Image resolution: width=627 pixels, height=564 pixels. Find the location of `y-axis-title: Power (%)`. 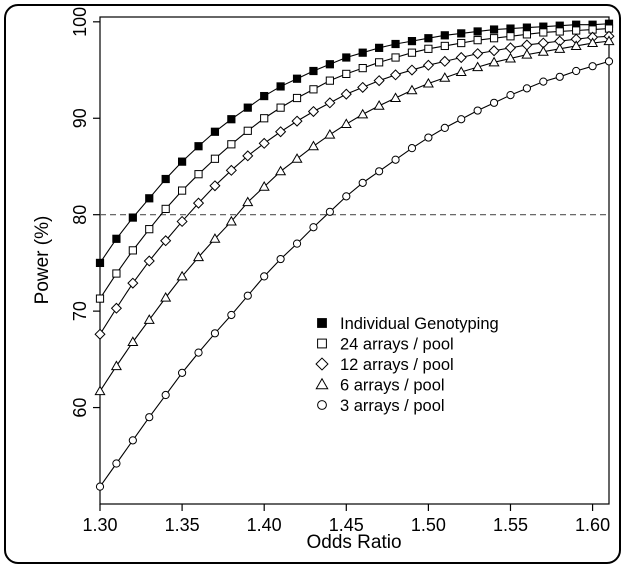

y-axis-title: Power (%) is located at coordinates (42, 260).